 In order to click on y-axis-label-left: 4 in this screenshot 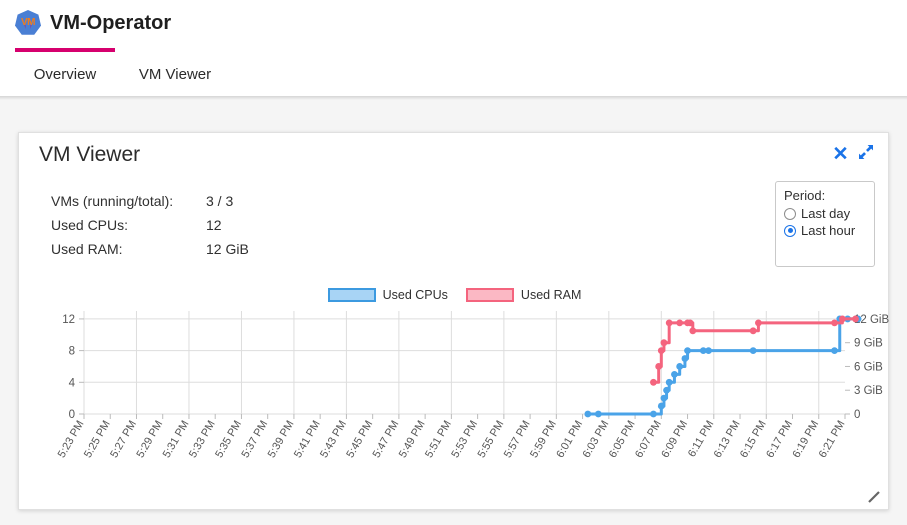, I will do `click(72, 383)`.